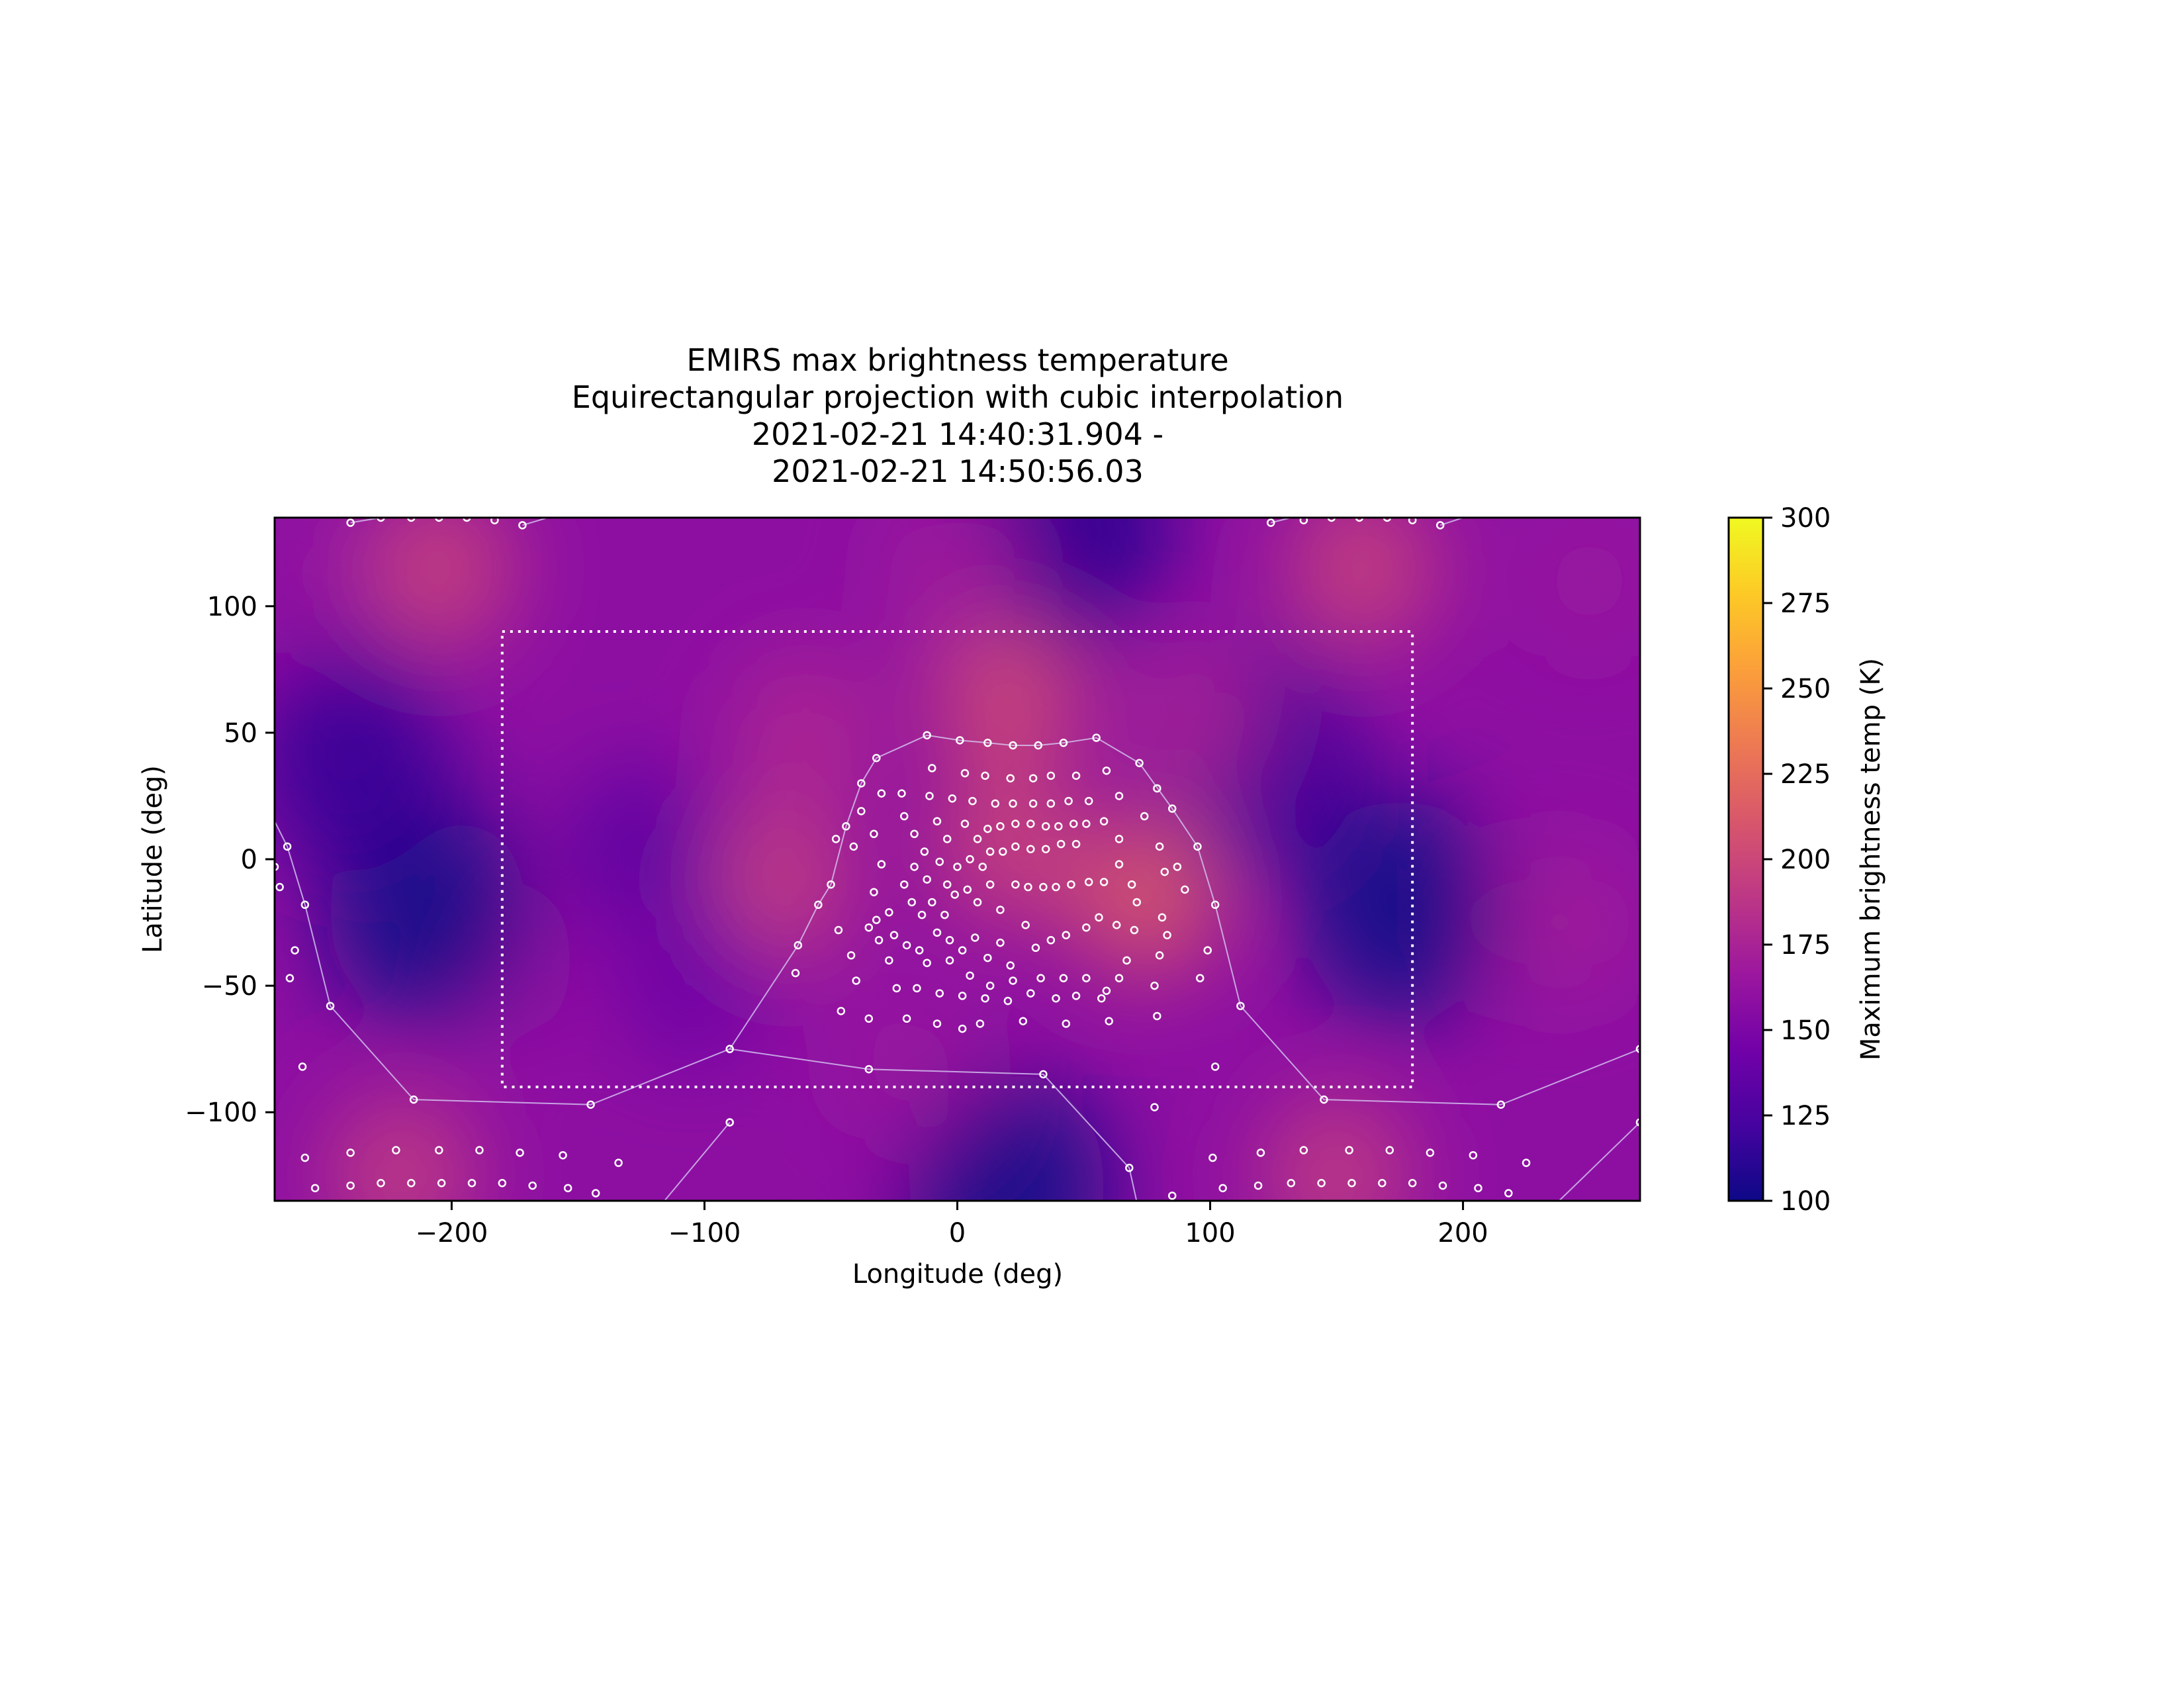 The image size is (2184, 1688). What do you see at coordinates (958, 471) in the screenshot?
I see `title-line-4: 2021-02-21 14:50:56.03` at bounding box center [958, 471].